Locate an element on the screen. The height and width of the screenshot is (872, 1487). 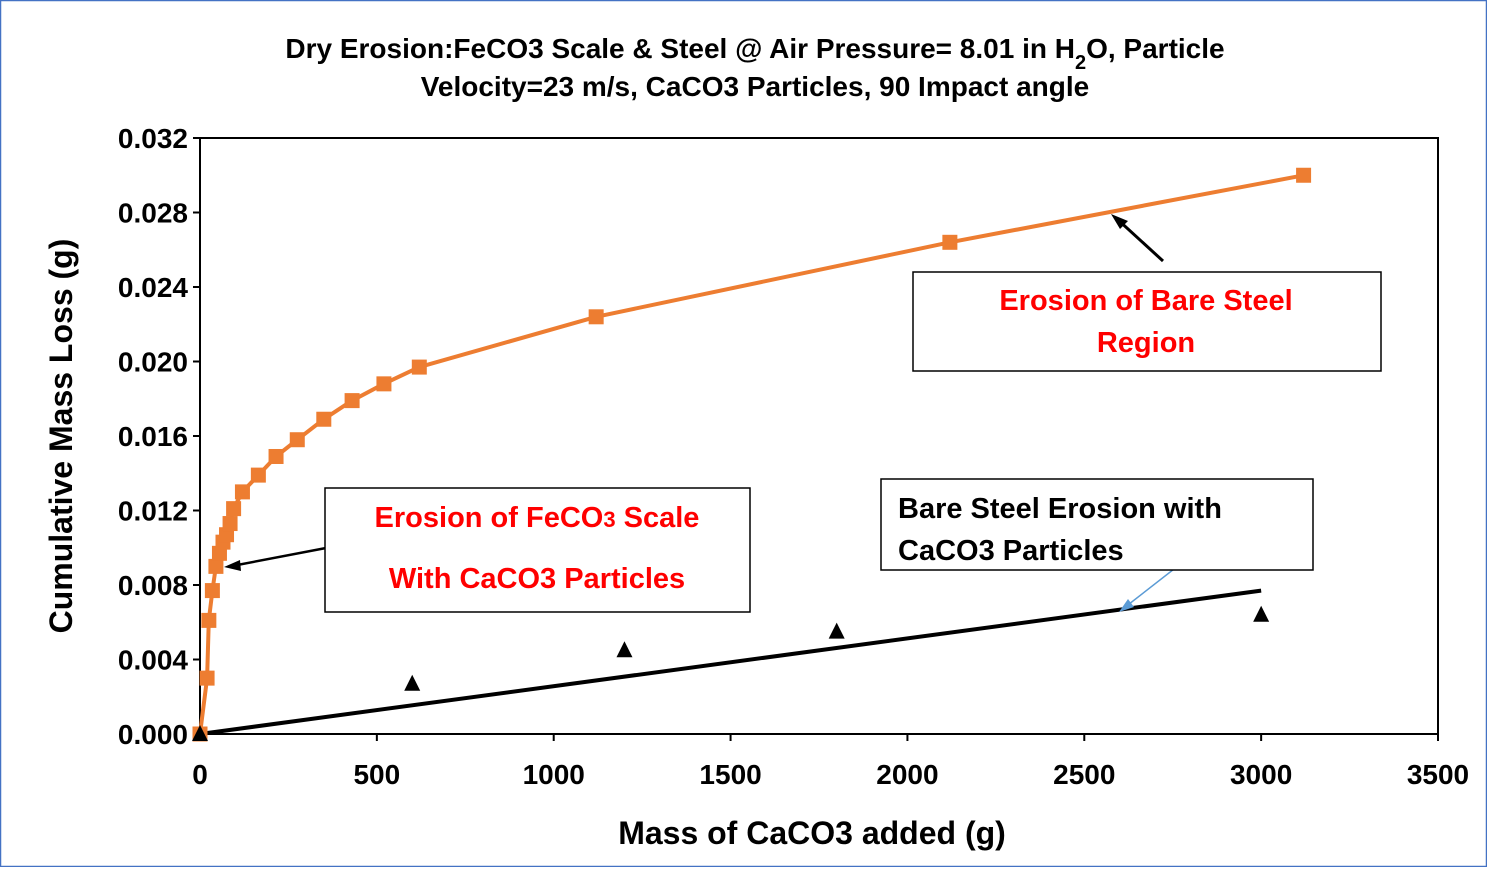
callout-box-feco3-scale is located at coordinates (537, 550).